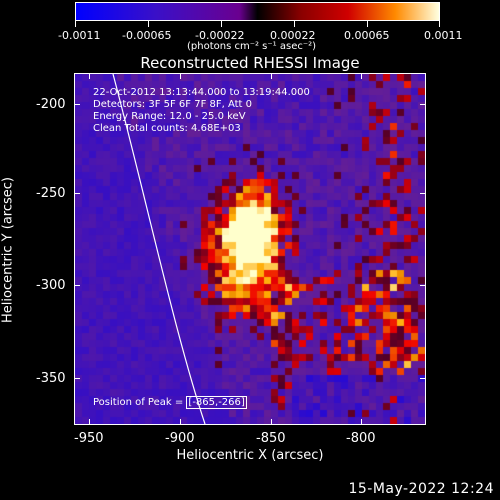  I want to click on x-tick-label: -900, so click(180, 438).